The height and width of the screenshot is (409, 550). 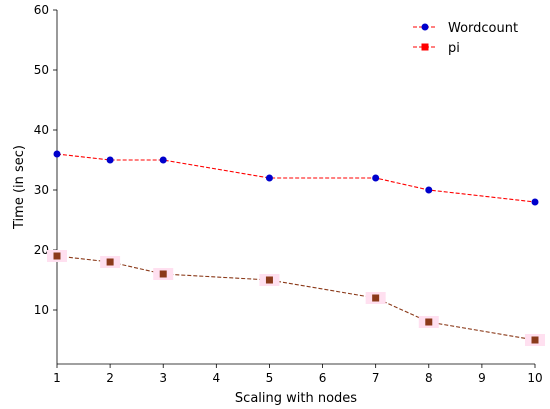 I want to click on legend-marker-pi, so click(x=425, y=47).